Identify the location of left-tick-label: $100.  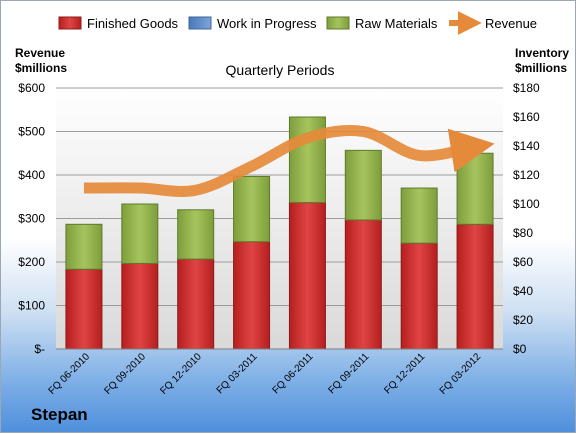
(31, 306).